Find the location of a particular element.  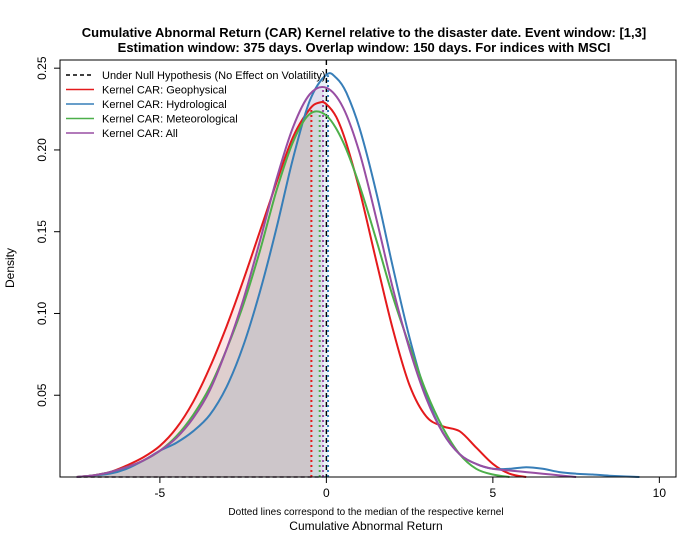

legend-label-1: Kernel CAR: Hydrological is located at coordinates (164, 105).